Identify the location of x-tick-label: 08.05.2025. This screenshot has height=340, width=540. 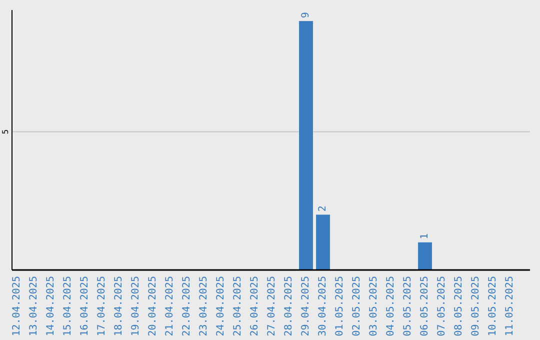
(459, 306).